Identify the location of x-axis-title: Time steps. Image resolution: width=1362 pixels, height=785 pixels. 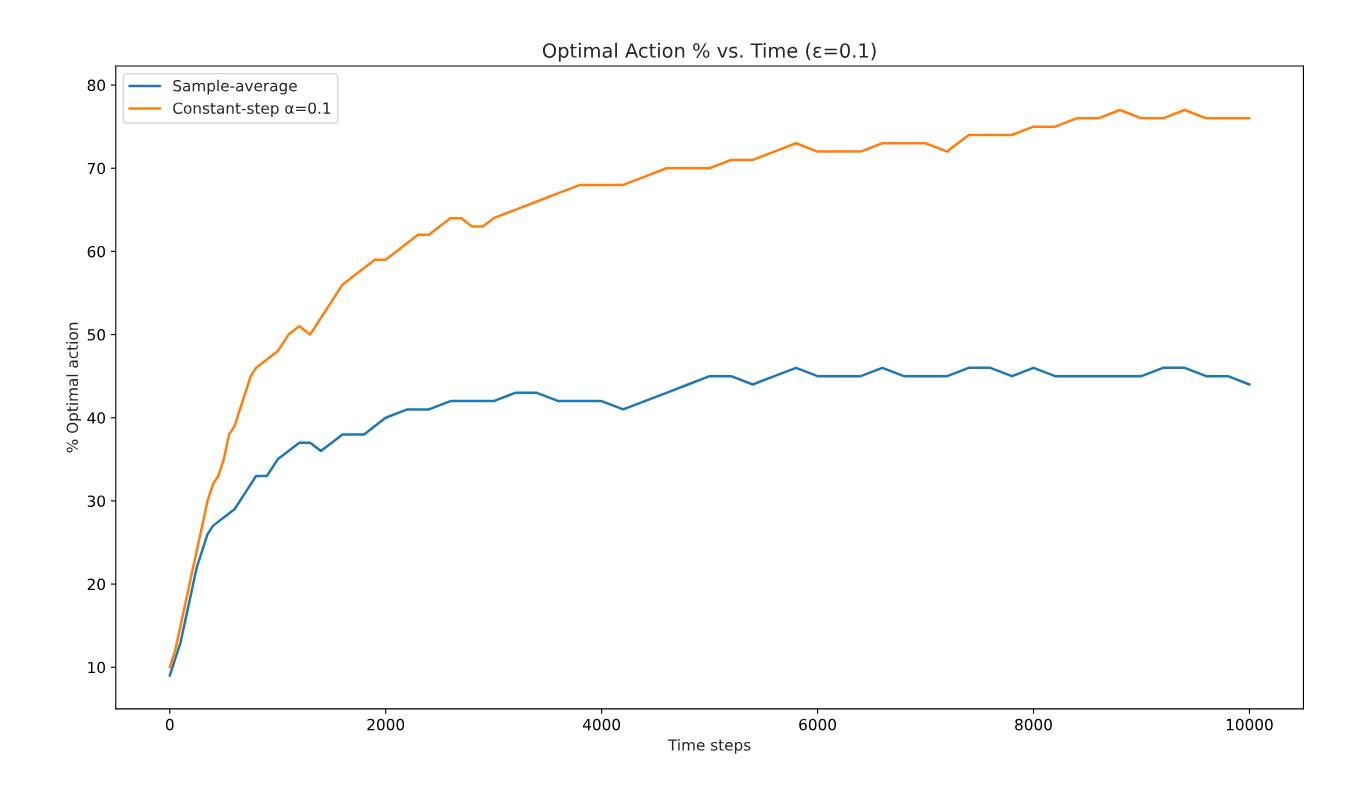
(709, 746).